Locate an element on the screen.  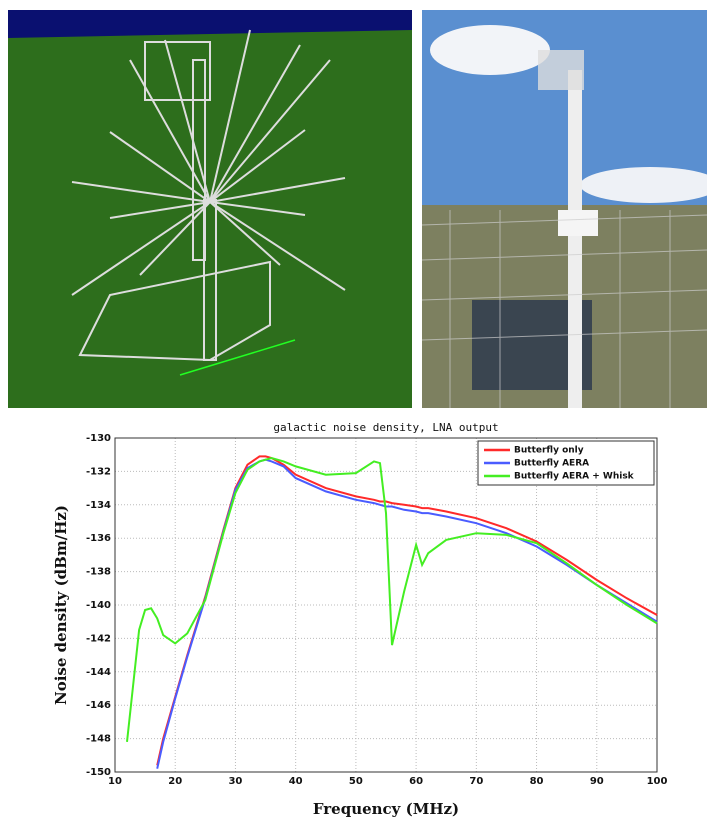
legend-label: Butterfly only is located at coordinates (549, 451).